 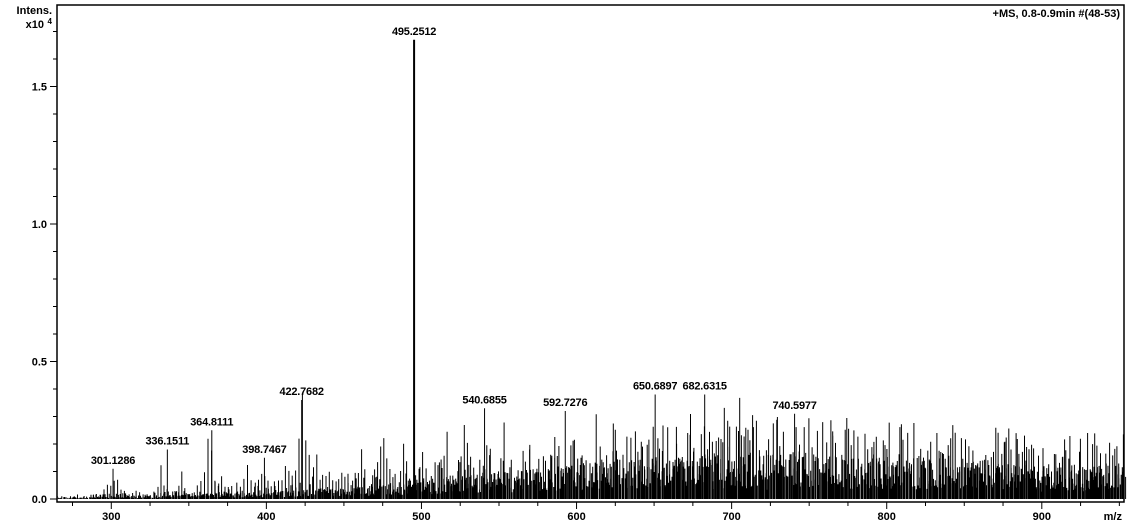 I want to click on peak-label: 740.5977, so click(x=794, y=406).